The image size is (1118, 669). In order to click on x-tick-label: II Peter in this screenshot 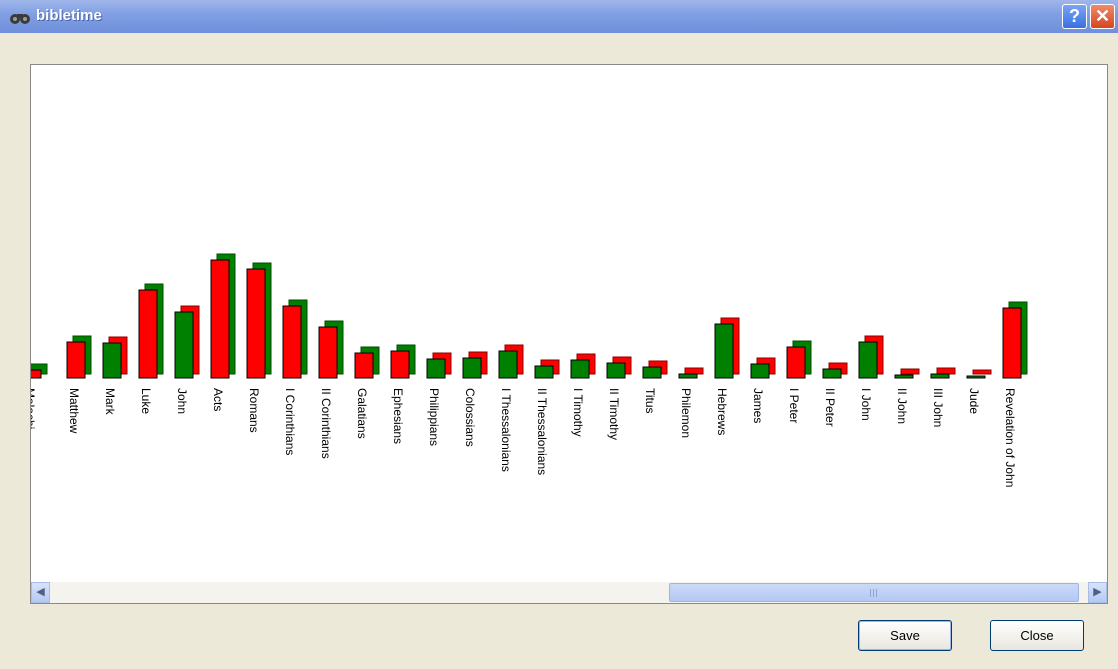, I will do `click(830, 407)`.